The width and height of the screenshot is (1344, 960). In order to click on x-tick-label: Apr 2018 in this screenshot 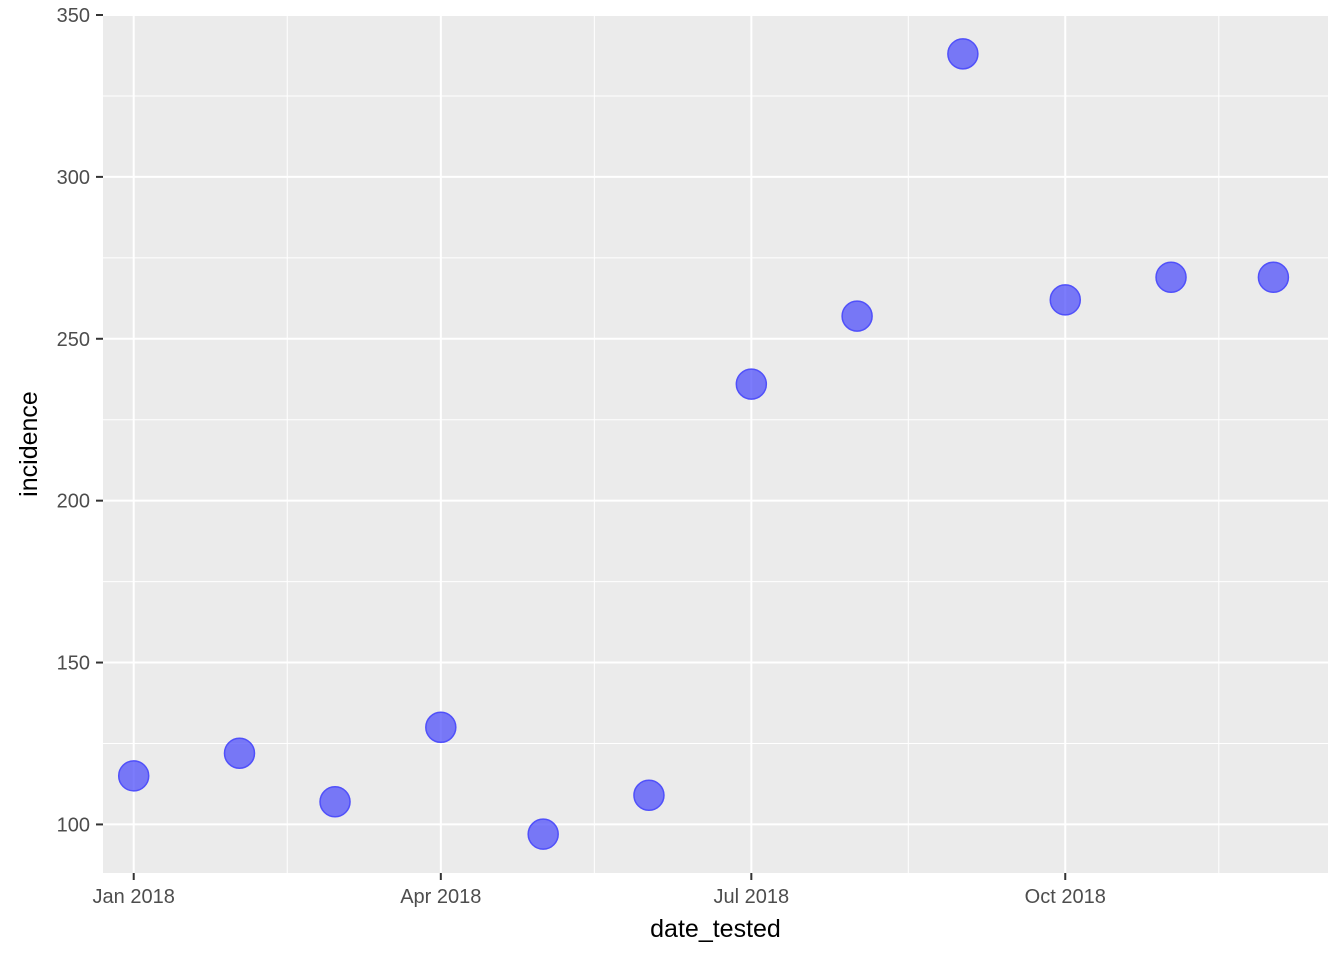, I will do `click(440, 897)`.